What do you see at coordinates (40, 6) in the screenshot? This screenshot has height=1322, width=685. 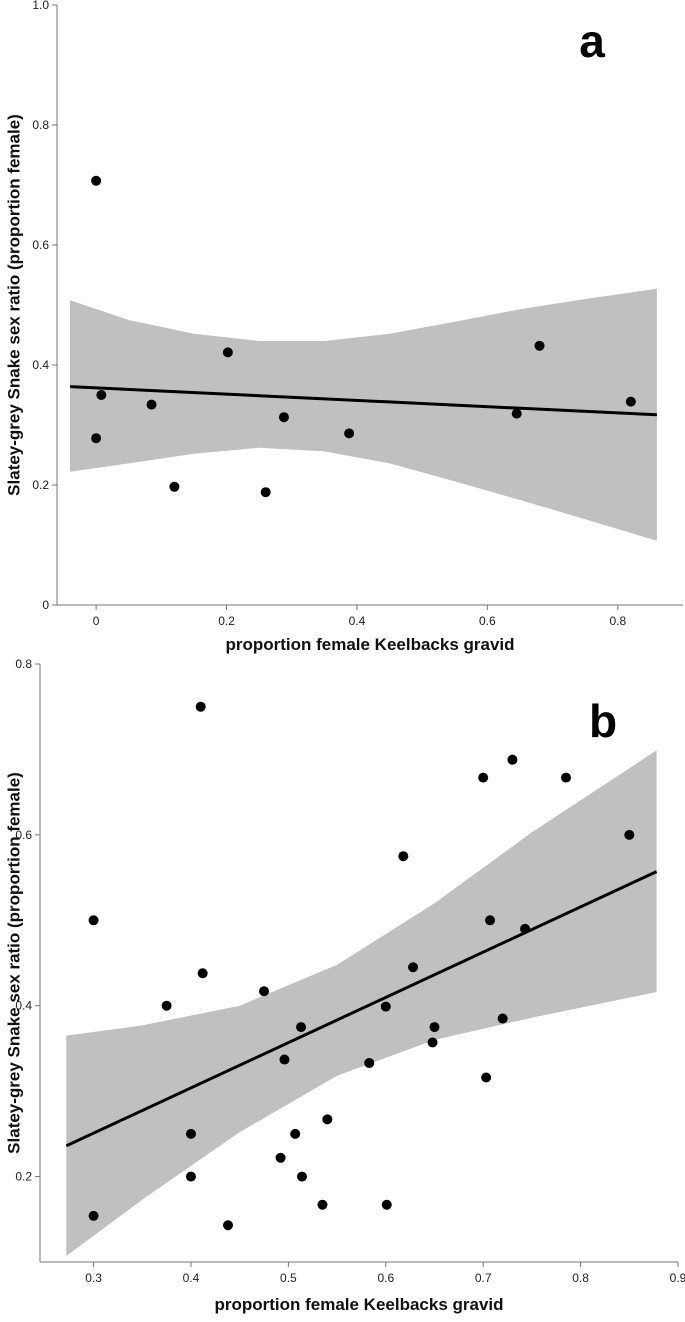 I see `y-tick-label: 1.0` at bounding box center [40, 6].